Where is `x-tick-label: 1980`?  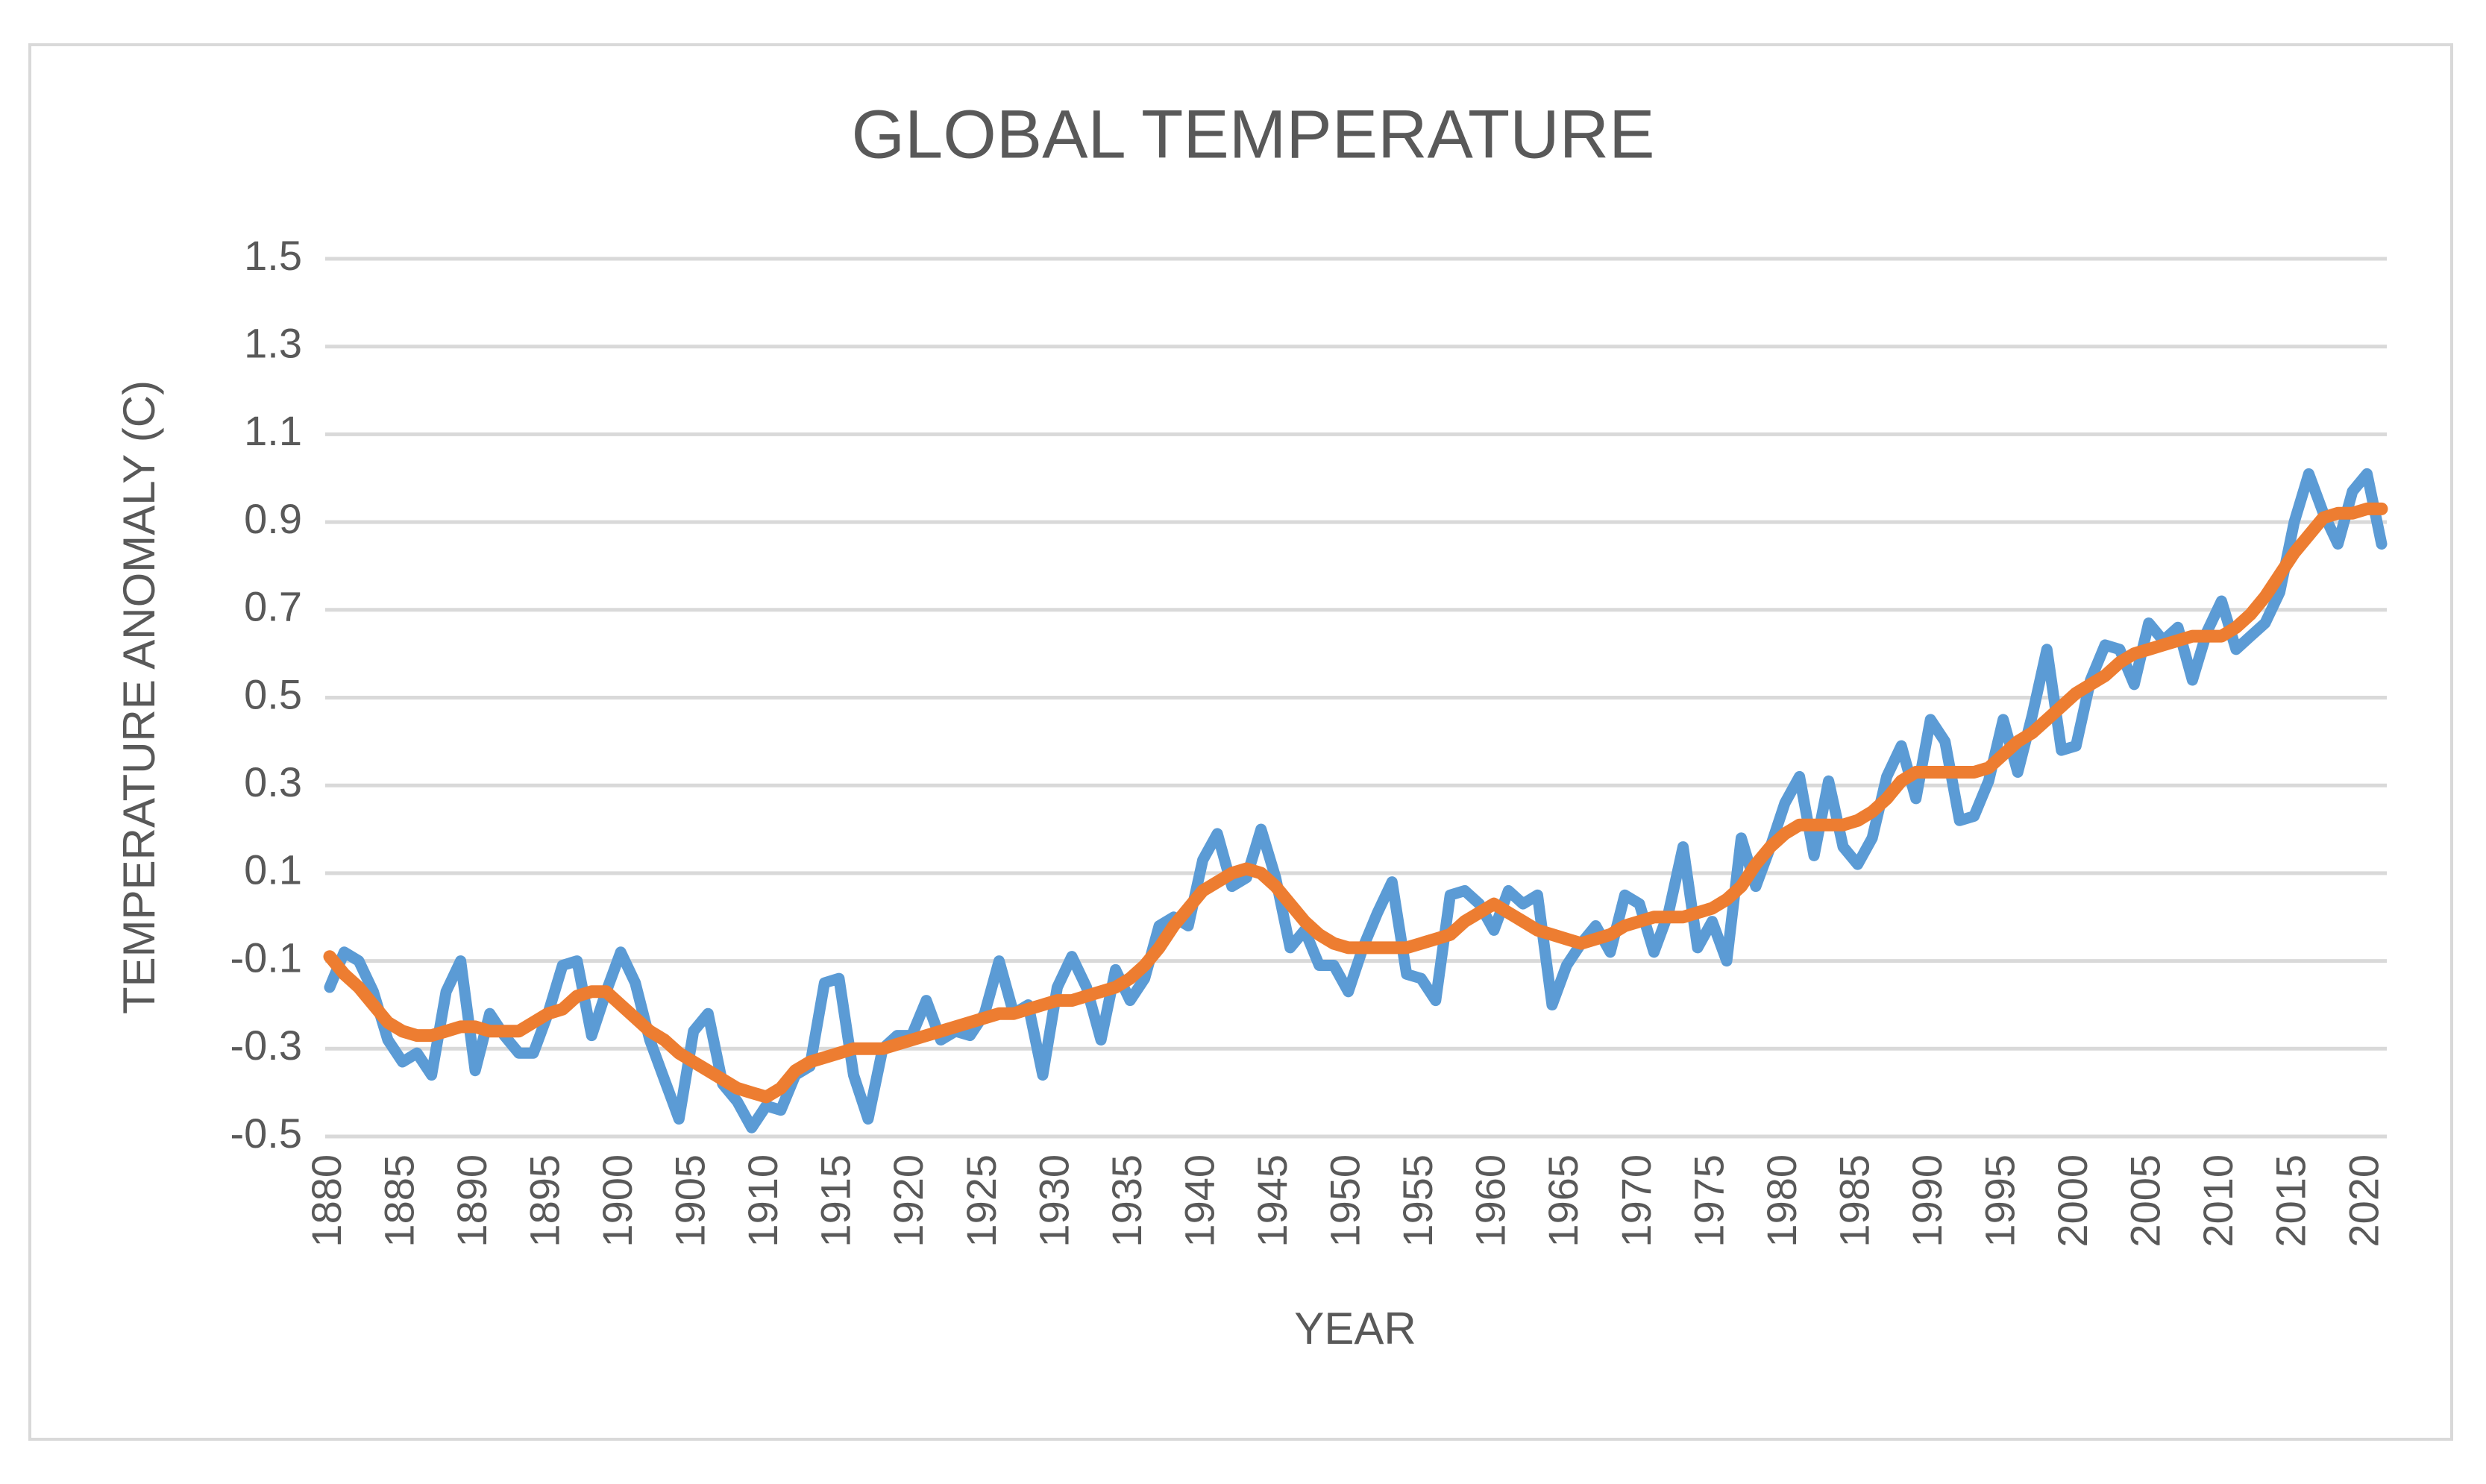
x-tick-label: 1980 is located at coordinates (1781, 1201).